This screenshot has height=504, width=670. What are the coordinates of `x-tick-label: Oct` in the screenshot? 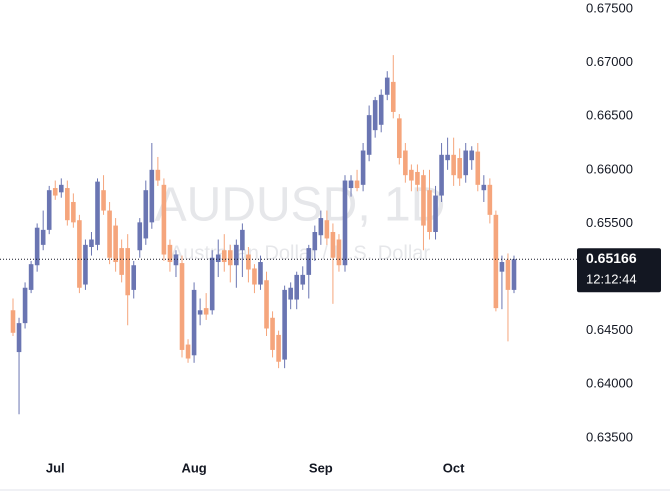 It's located at (454, 467).